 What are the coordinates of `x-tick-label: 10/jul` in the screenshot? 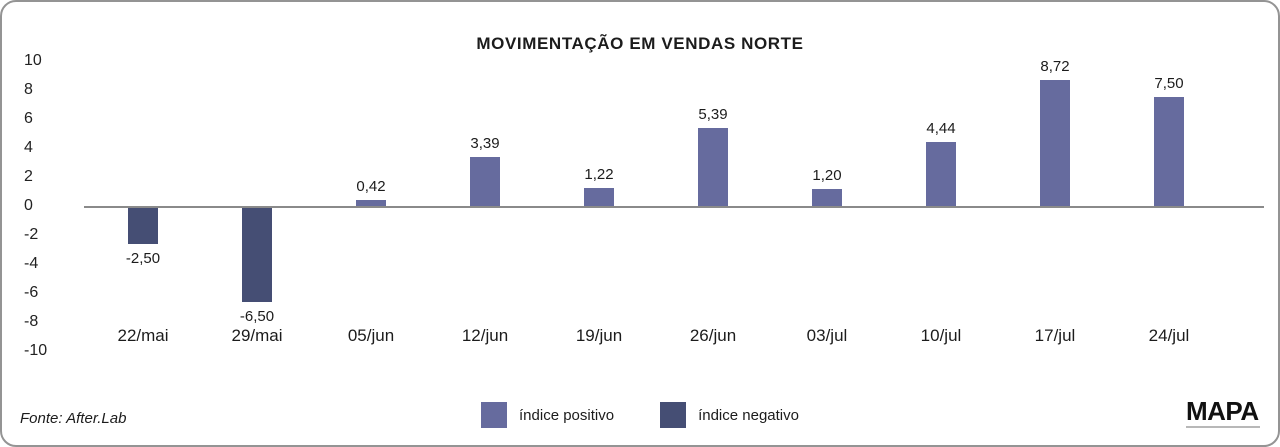 It's located at (941, 335).